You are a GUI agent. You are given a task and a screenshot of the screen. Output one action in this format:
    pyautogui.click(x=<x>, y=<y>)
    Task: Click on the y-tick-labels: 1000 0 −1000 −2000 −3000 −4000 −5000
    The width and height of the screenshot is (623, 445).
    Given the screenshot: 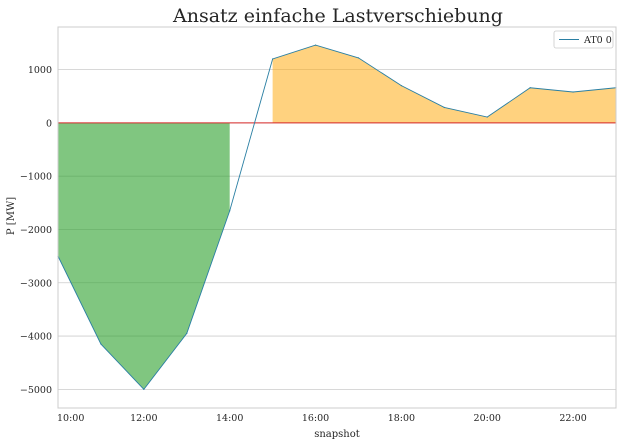 What is the action you would take?
    pyautogui.click(x=36, y=230)
    